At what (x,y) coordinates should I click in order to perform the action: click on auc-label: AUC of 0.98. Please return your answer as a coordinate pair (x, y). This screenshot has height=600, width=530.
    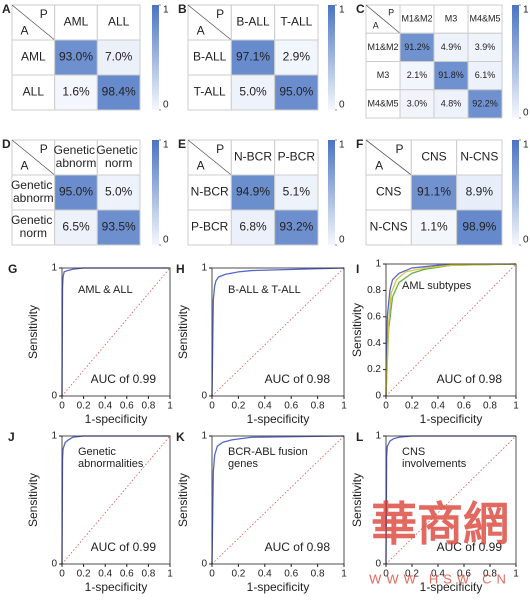
    Looking at the image, I should click on (298, 547).